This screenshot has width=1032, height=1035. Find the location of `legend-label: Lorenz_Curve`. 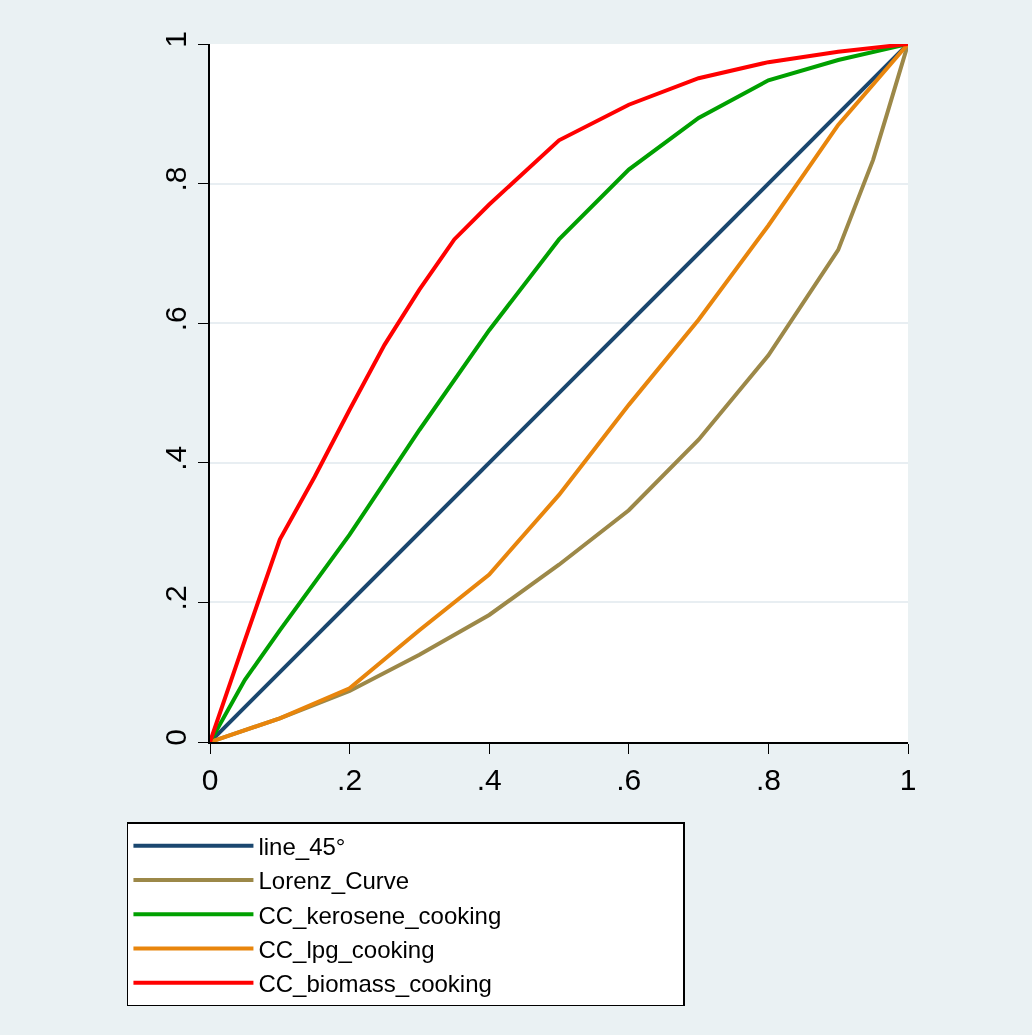

legend-label: Lorenz_Curve is located at coordinates (334, 881).